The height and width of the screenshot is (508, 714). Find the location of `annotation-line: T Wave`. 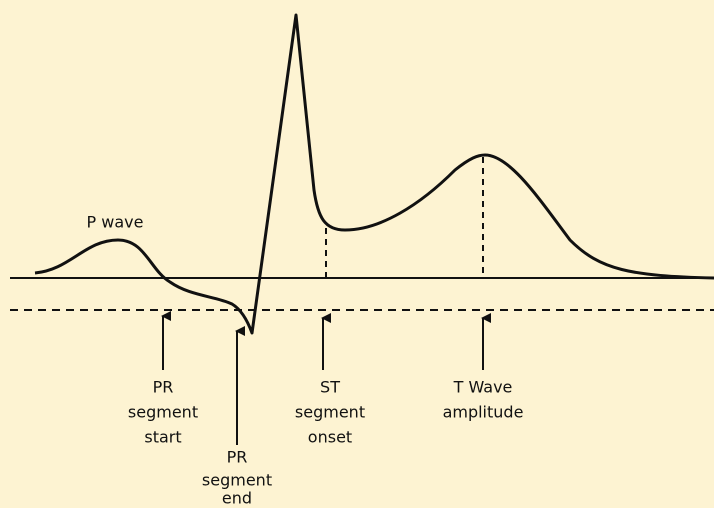

annotation-line: T Wave is located at coordinates (483, 387).